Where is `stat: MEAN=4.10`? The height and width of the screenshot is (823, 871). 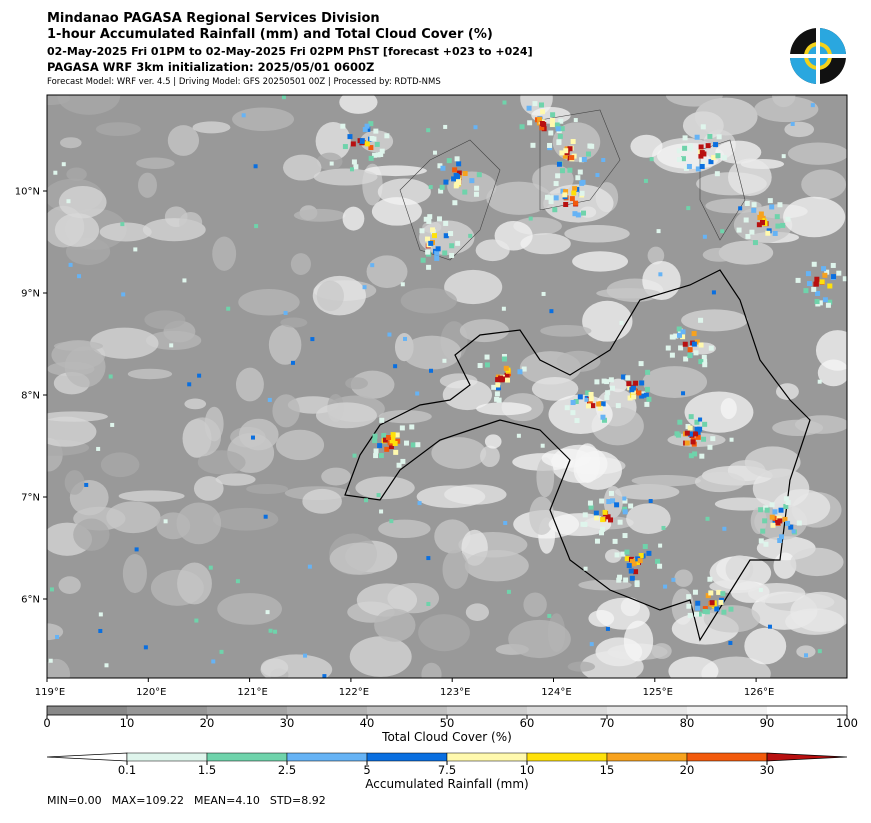
stat: MEAN=4.10 is located at coordinates (227, 800).